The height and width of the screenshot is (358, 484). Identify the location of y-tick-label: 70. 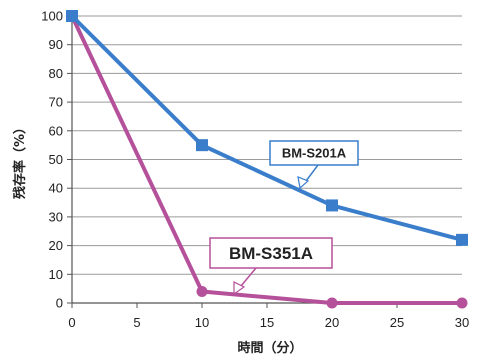
(56, 102).